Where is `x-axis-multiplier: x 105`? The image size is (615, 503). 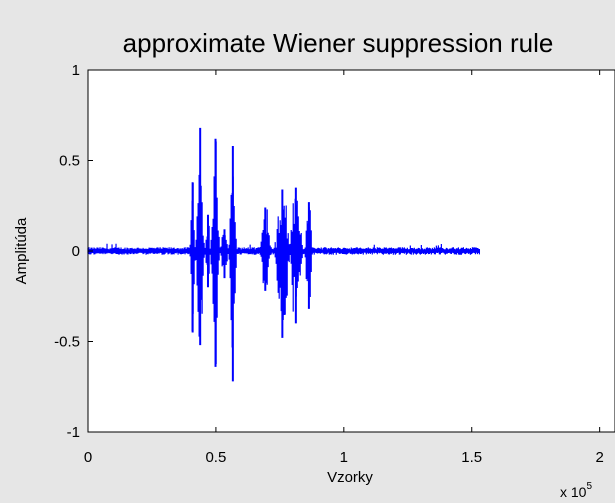
x-axis-multiplier: x 105 is located at coordinates (576, 490).